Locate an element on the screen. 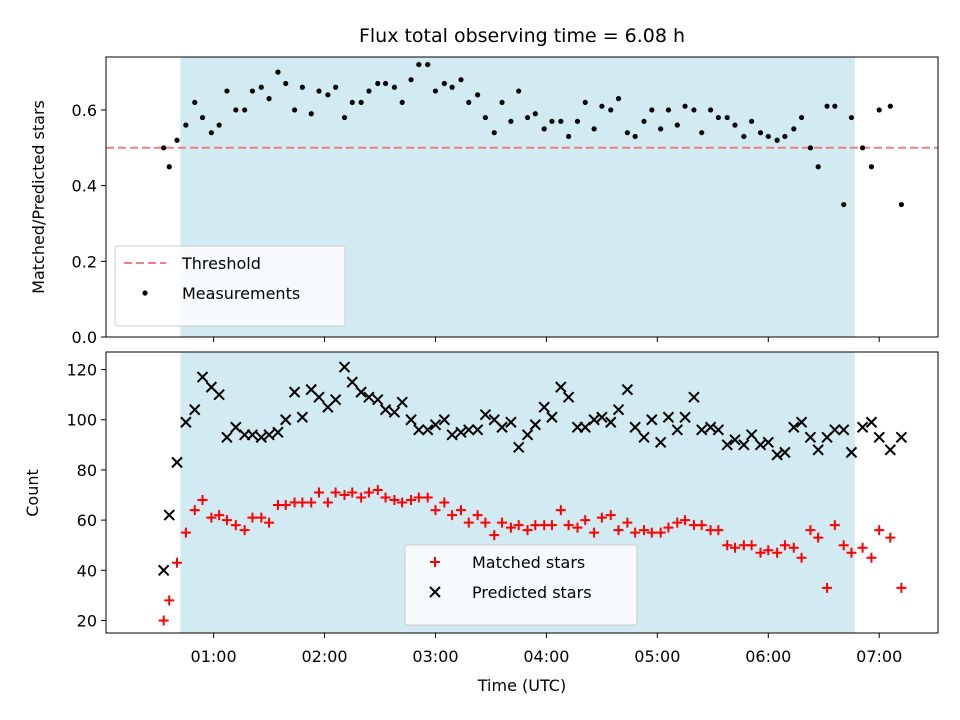 This screenshot has width=960, height=720. y-tick-label: 80 is located at coordinates (87, 470).